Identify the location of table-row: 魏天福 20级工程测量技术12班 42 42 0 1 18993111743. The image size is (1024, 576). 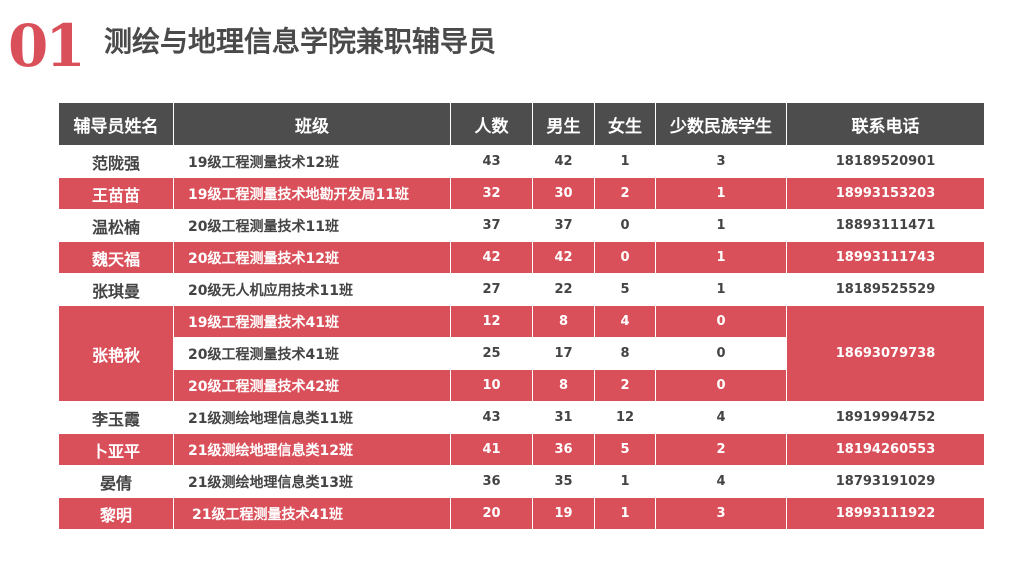
(521, 257).